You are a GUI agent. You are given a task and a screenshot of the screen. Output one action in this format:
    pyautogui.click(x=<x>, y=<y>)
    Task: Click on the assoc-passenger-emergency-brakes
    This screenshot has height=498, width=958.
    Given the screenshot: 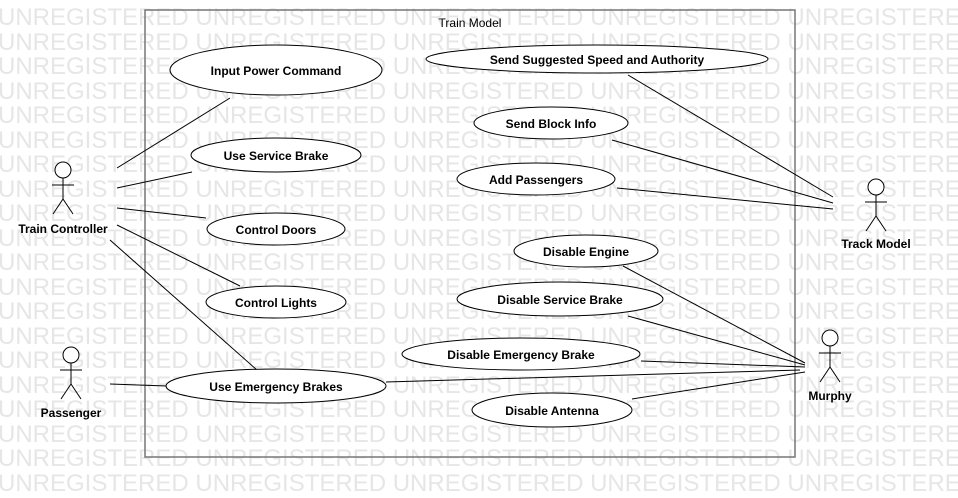 What is the action you would take?
    pyautogui.click(x=138, y=385)
    